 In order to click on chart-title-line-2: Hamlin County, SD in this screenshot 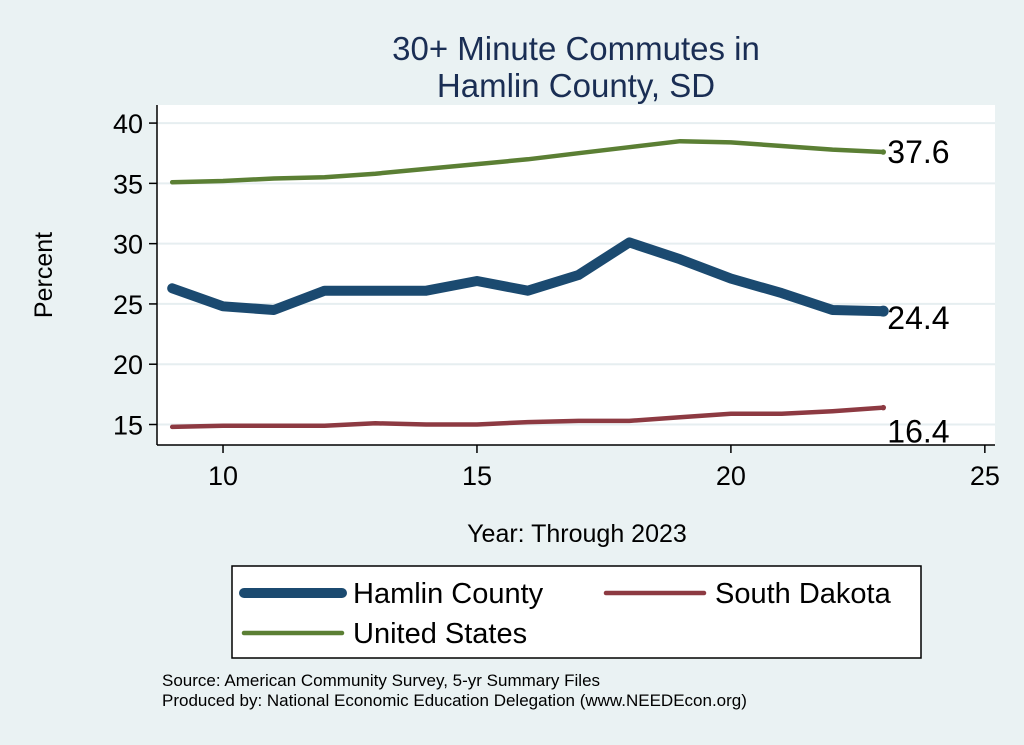, I will do `click(576, 85)`.